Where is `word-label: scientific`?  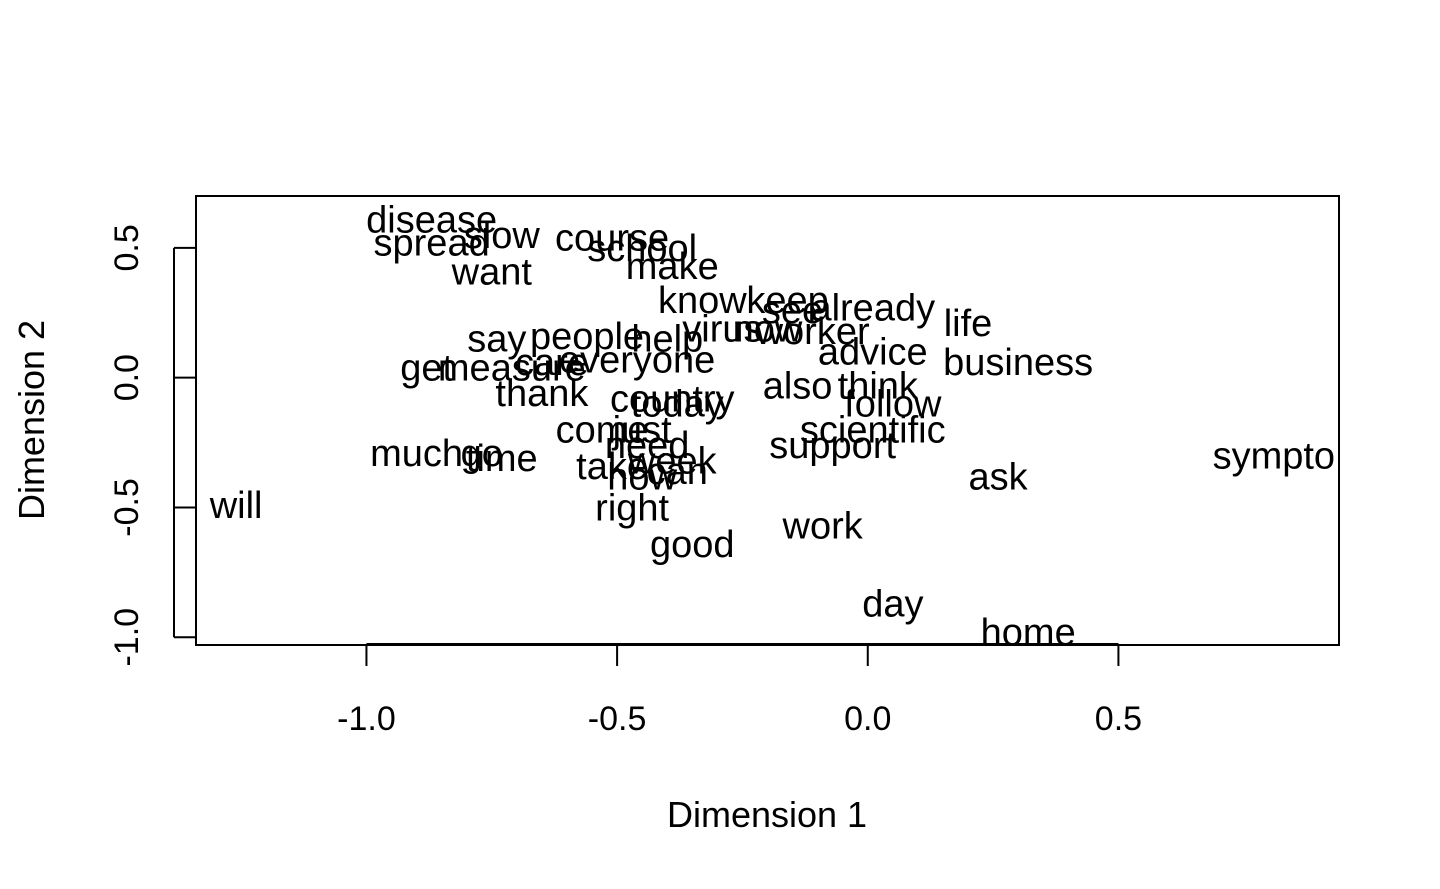
word-label: scientific is located at coordinates (873, 431).